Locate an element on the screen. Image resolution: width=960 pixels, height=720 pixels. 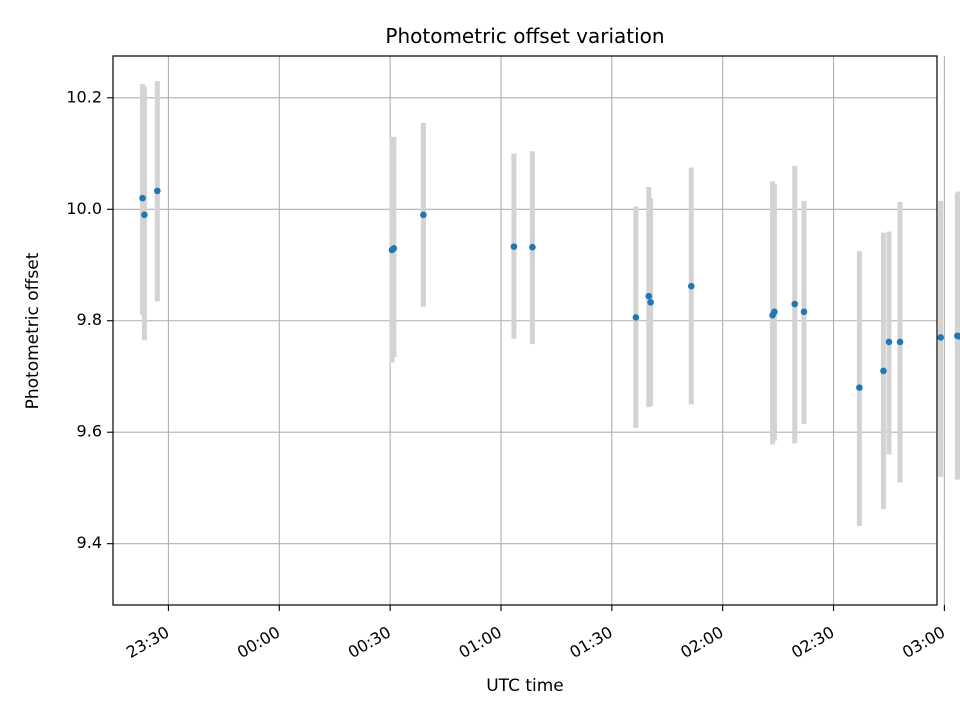
y-tick-label: 9.6 is located at coordinates (89, 431).